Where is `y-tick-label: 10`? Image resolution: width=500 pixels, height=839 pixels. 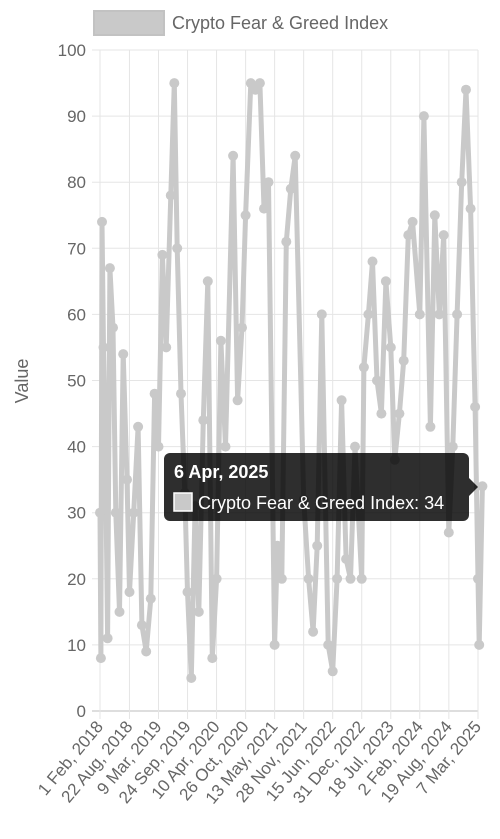 y-tick-label: 10 is located at coordinates (76, 645).